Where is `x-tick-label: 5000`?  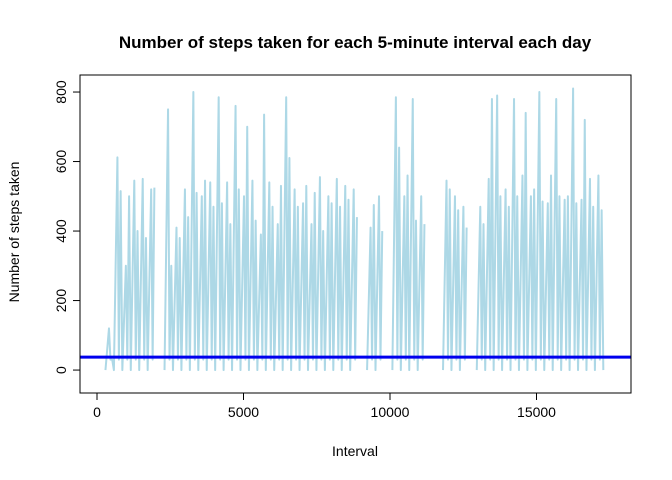
x-tick-label: 5000 is located at coordinates (243, 412).